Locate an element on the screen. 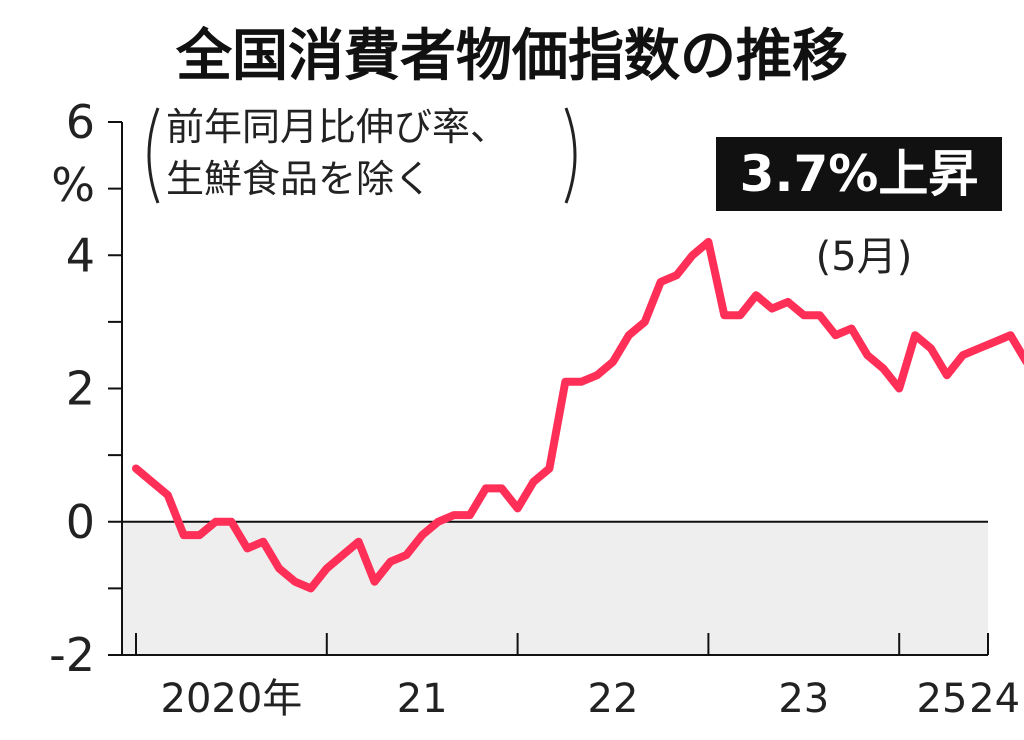 Image resolution: width=1024 pixels, height=740 pixels. subtitle-left-paren is located at coordinates (153, 155).